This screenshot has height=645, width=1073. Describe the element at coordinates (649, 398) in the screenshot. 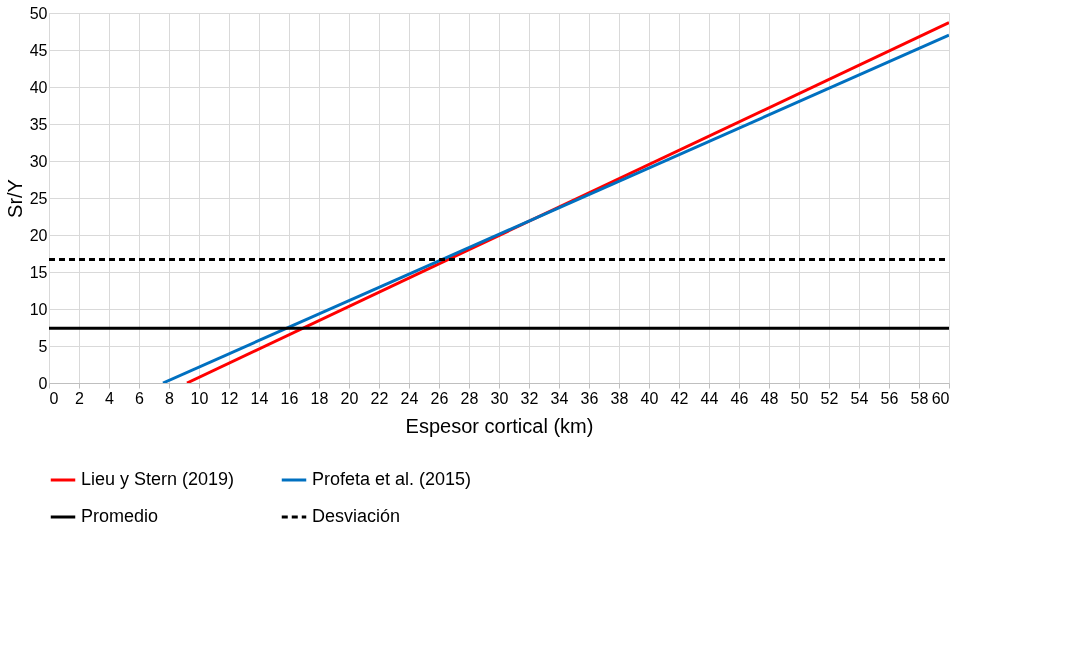

I see `x-tick-label: 40` at that location.